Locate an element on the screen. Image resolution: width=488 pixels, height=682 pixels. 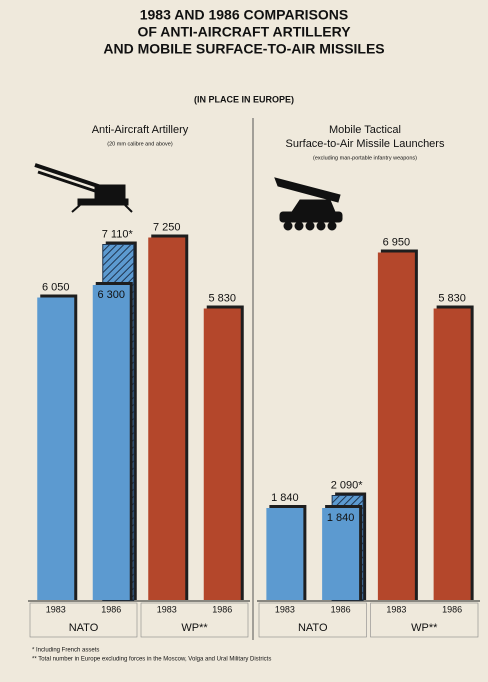
overlay-label: 2 090* is located at coordinates (347, 485).